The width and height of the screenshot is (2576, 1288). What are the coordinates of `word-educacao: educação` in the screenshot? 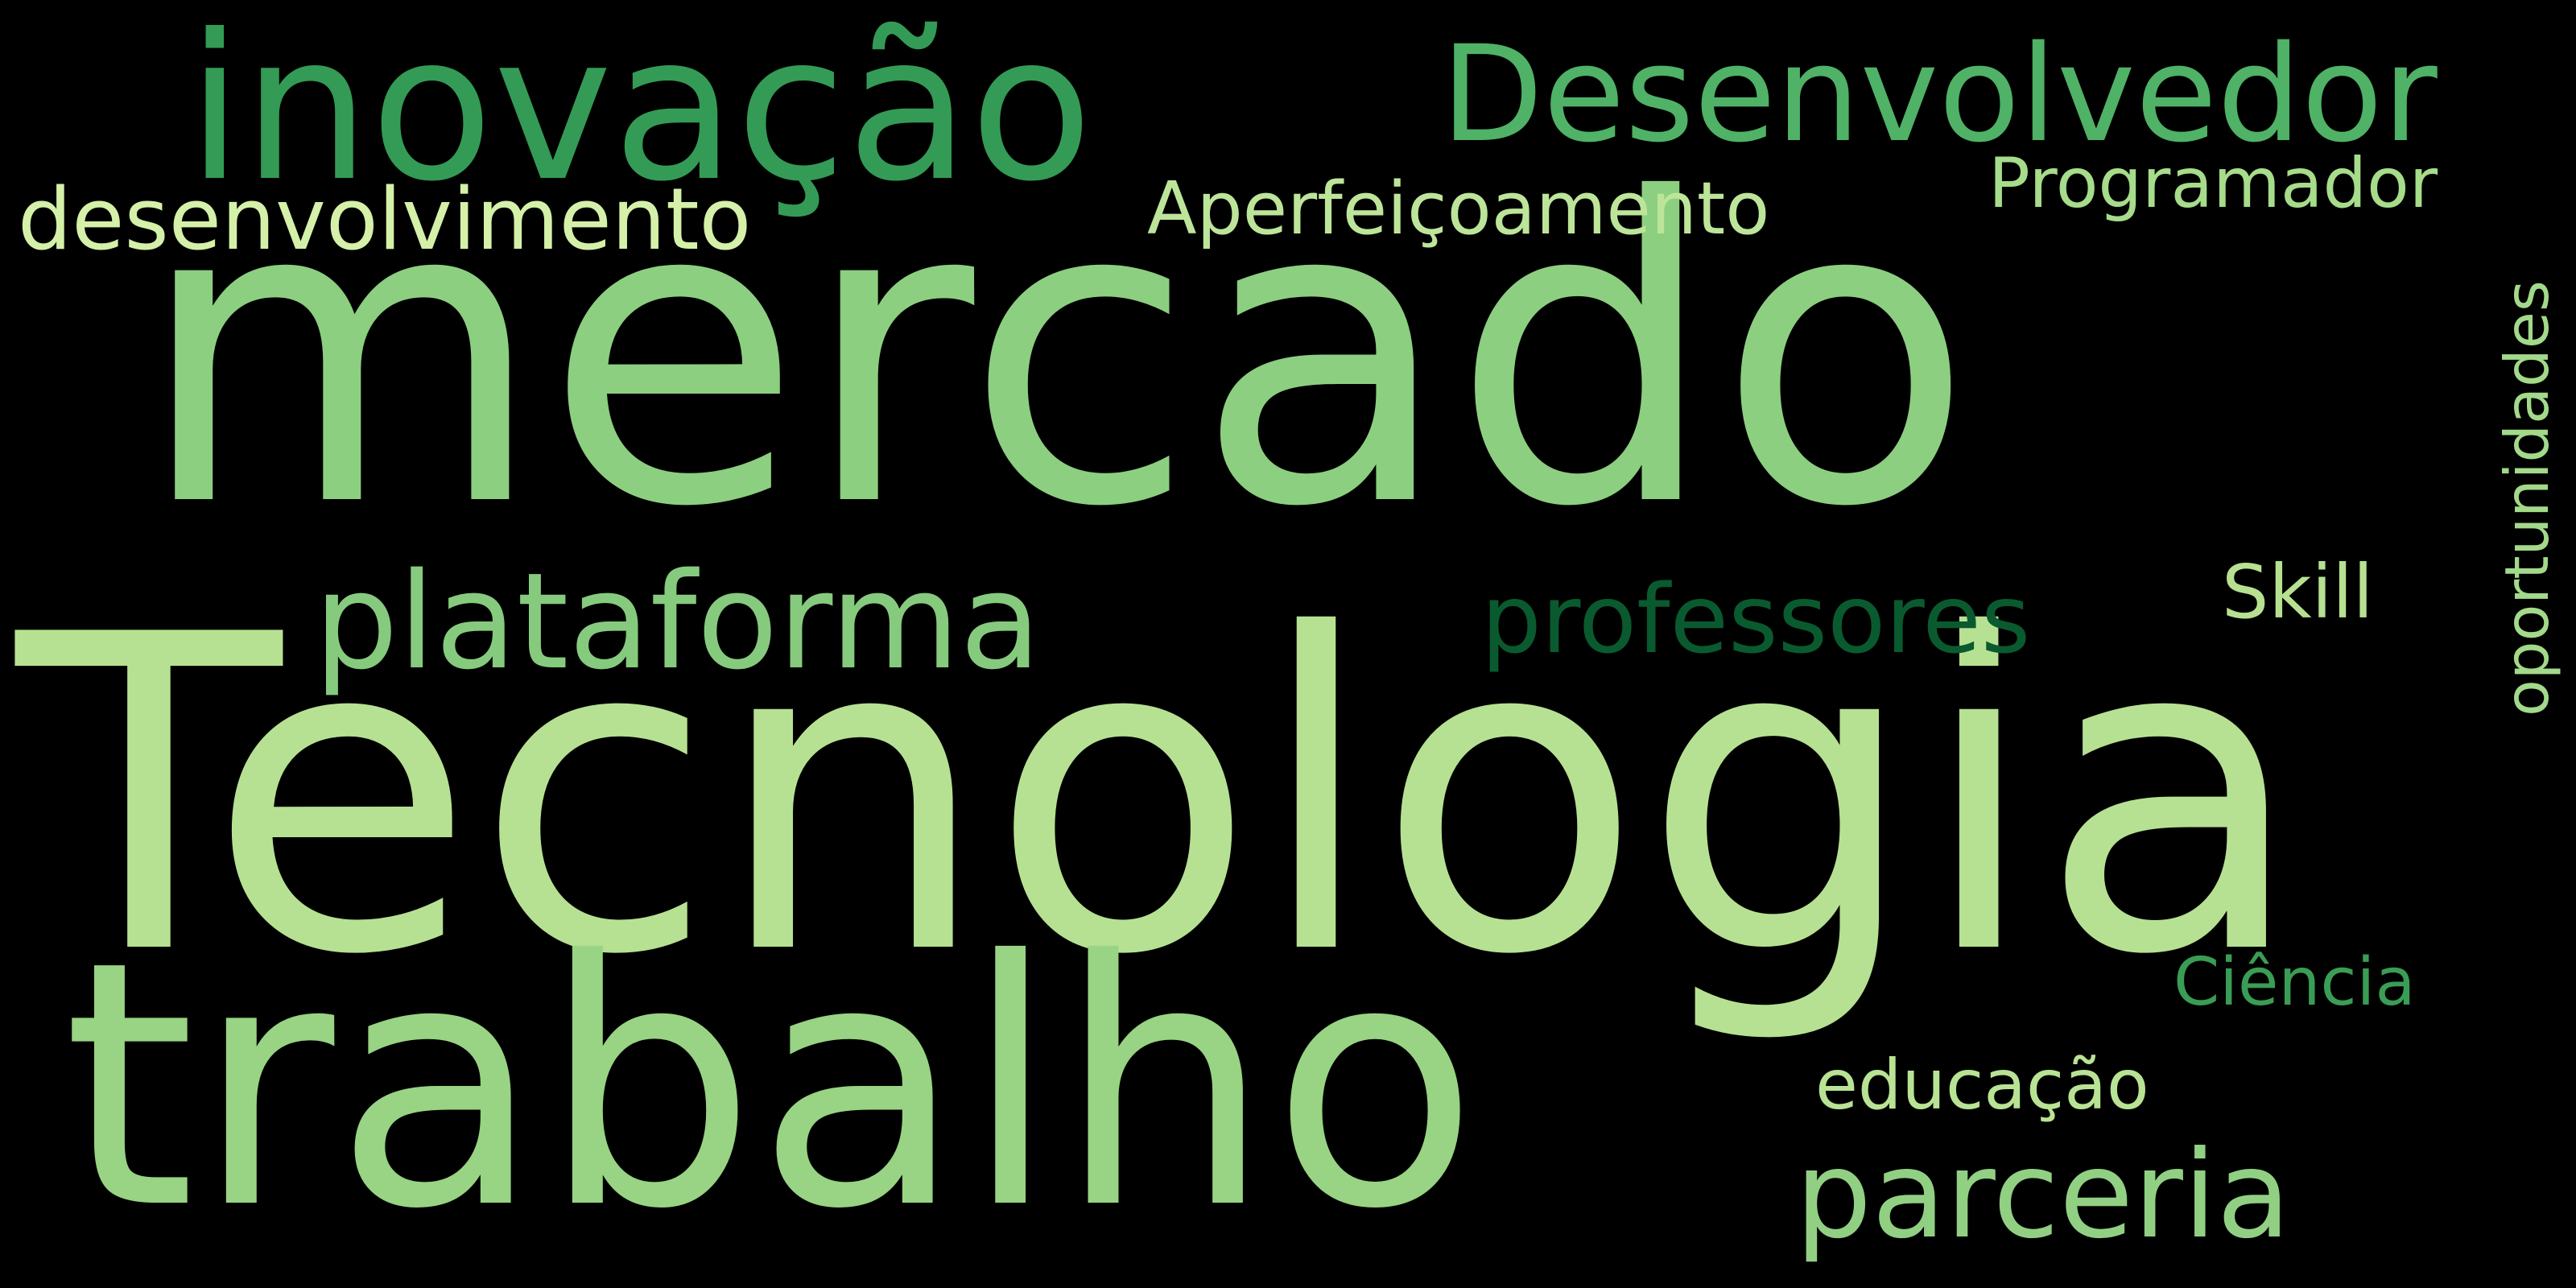 It's located at (1982, 1085).